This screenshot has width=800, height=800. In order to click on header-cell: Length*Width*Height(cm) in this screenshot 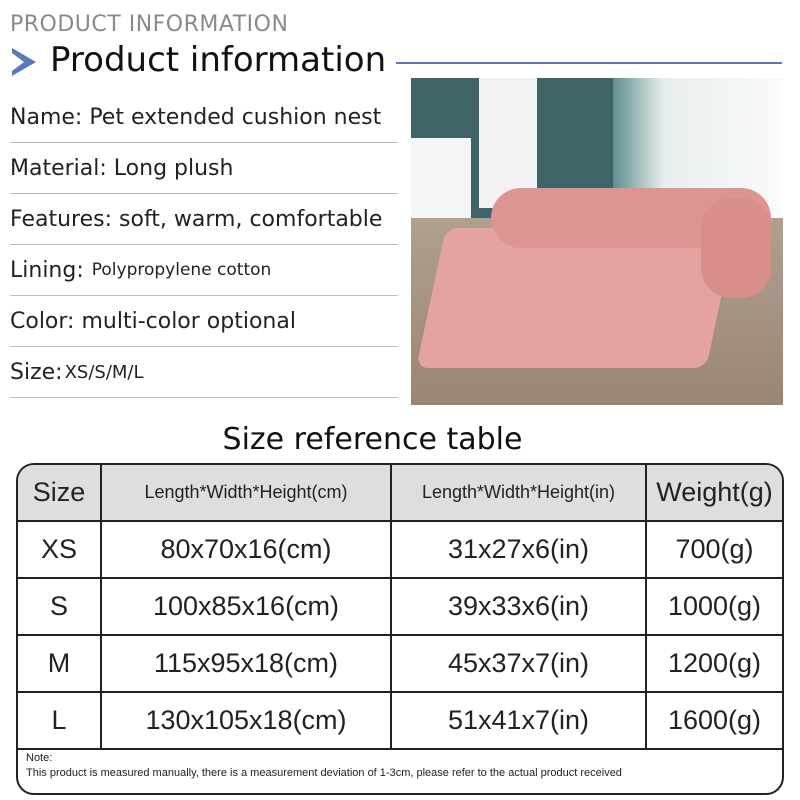, I will do `click(247, 492)`.